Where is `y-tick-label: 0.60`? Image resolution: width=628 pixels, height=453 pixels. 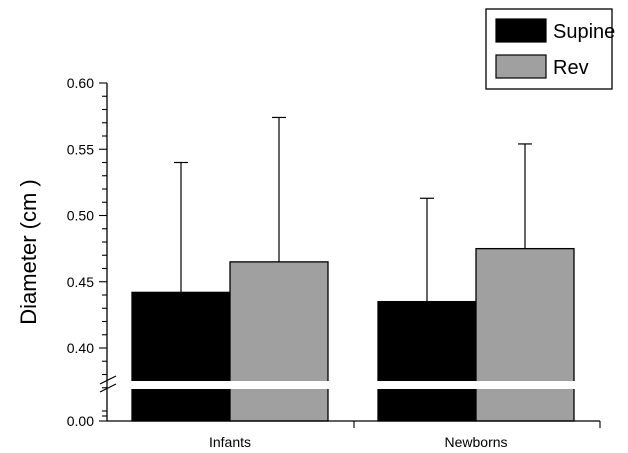
y-tick-label: 0.60 is located at coordinates (80, 83).